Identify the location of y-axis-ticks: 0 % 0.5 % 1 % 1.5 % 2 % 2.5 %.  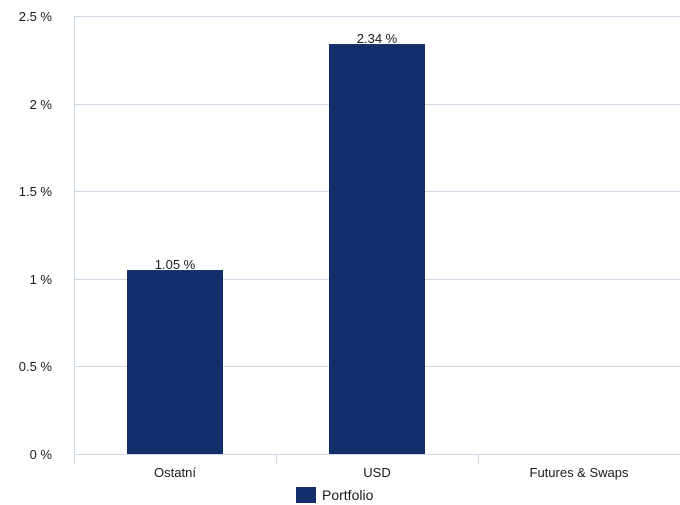
(36, 235).